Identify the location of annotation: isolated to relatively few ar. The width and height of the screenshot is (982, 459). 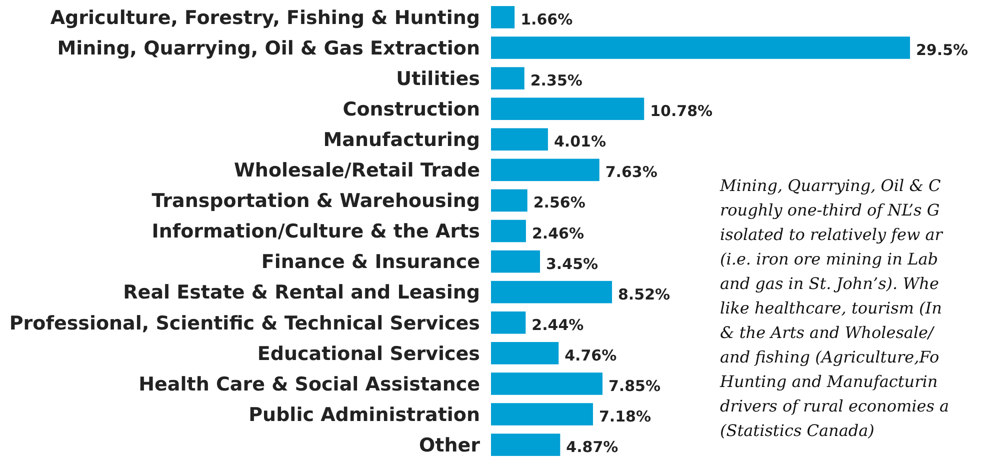
(832, 234).